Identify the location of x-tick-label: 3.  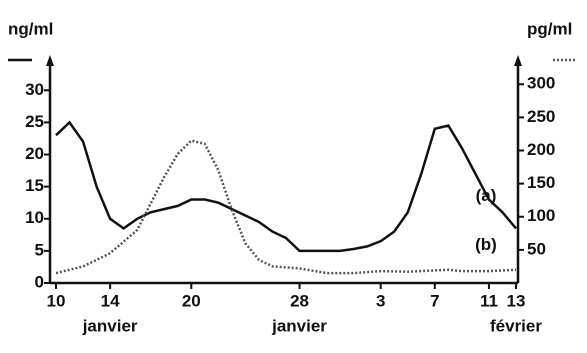
(380, 300).